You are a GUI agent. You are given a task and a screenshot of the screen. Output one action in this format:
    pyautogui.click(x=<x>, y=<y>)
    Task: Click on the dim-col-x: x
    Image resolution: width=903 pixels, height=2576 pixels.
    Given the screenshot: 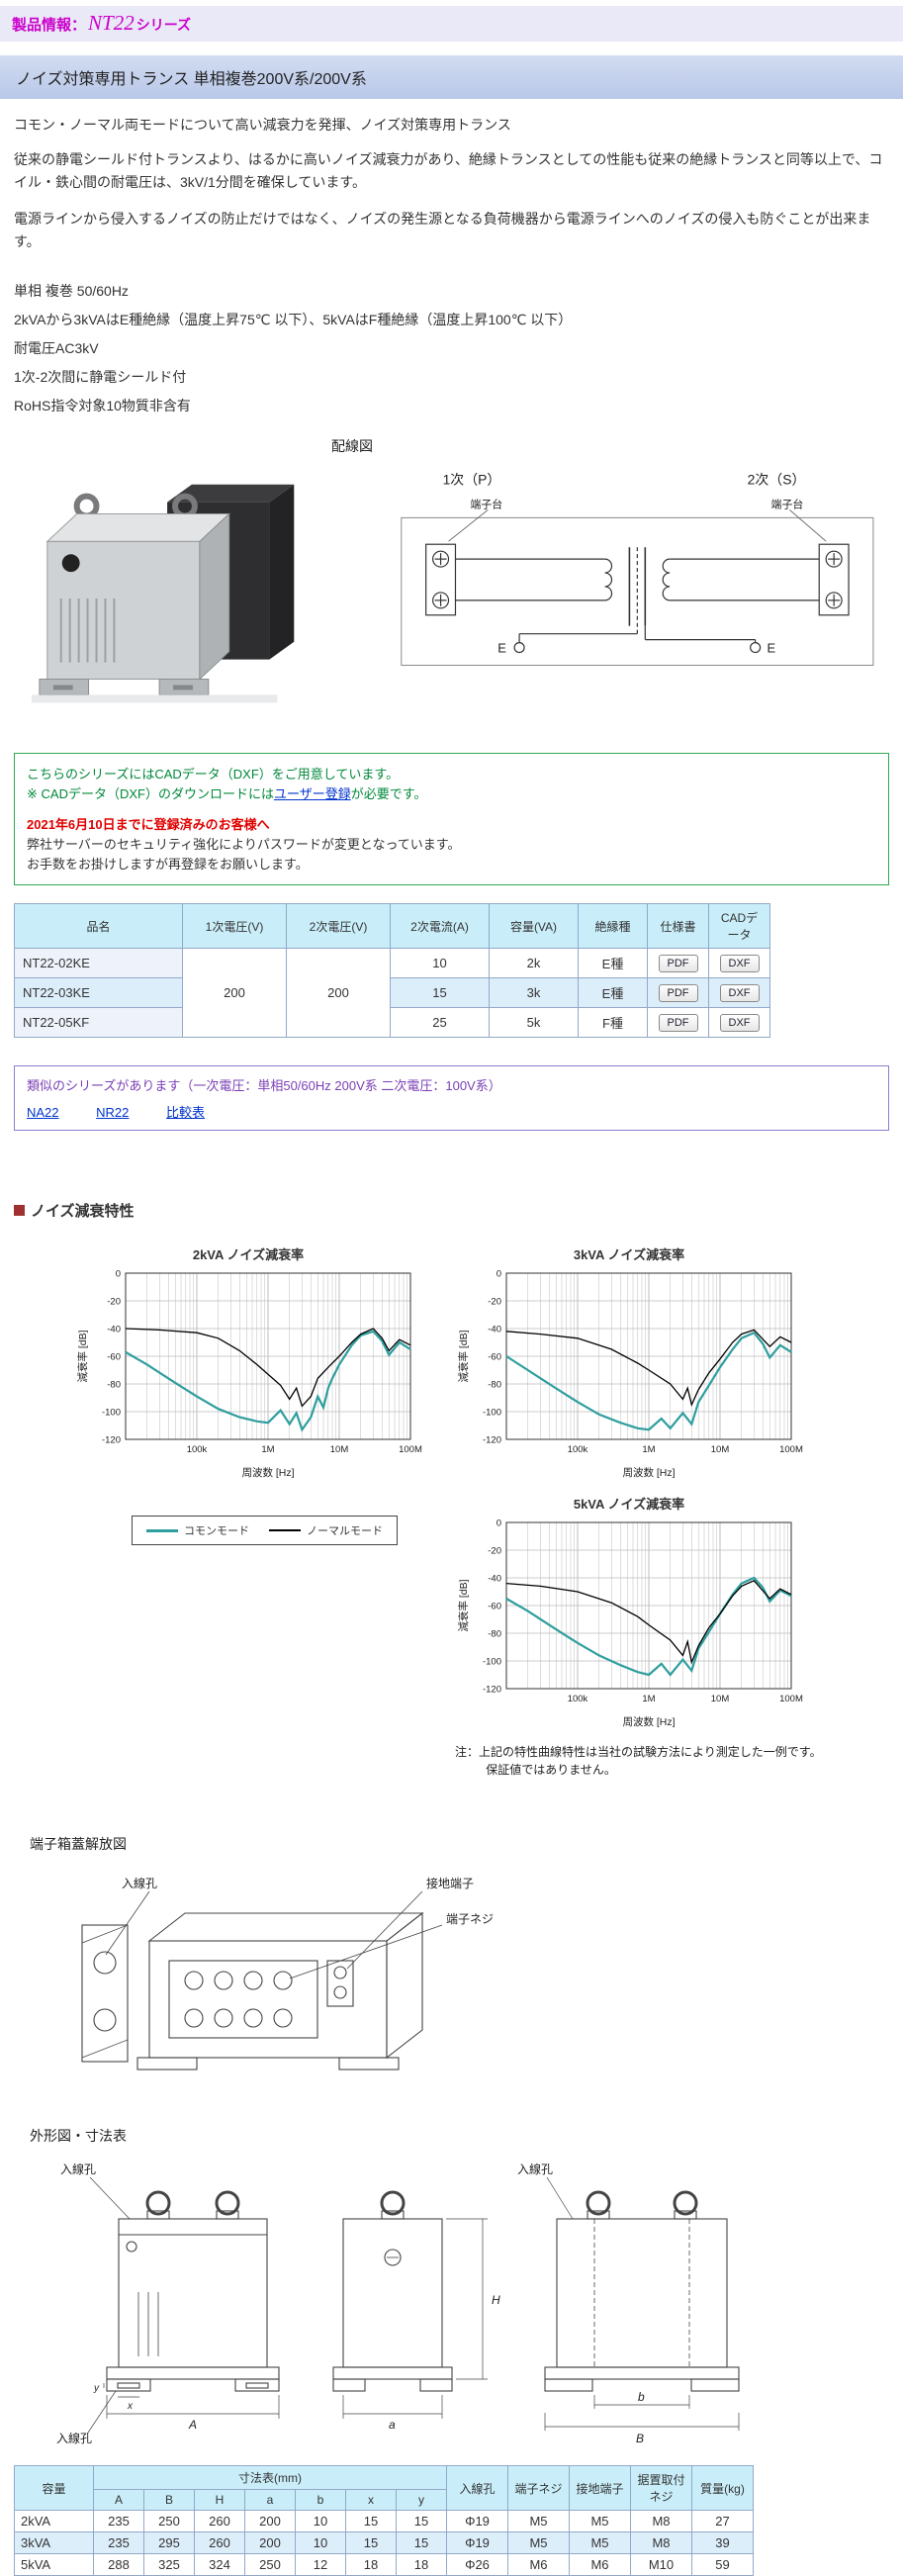 What is the action you would take?
    pyautogui.click(x=371, y=2500)
    